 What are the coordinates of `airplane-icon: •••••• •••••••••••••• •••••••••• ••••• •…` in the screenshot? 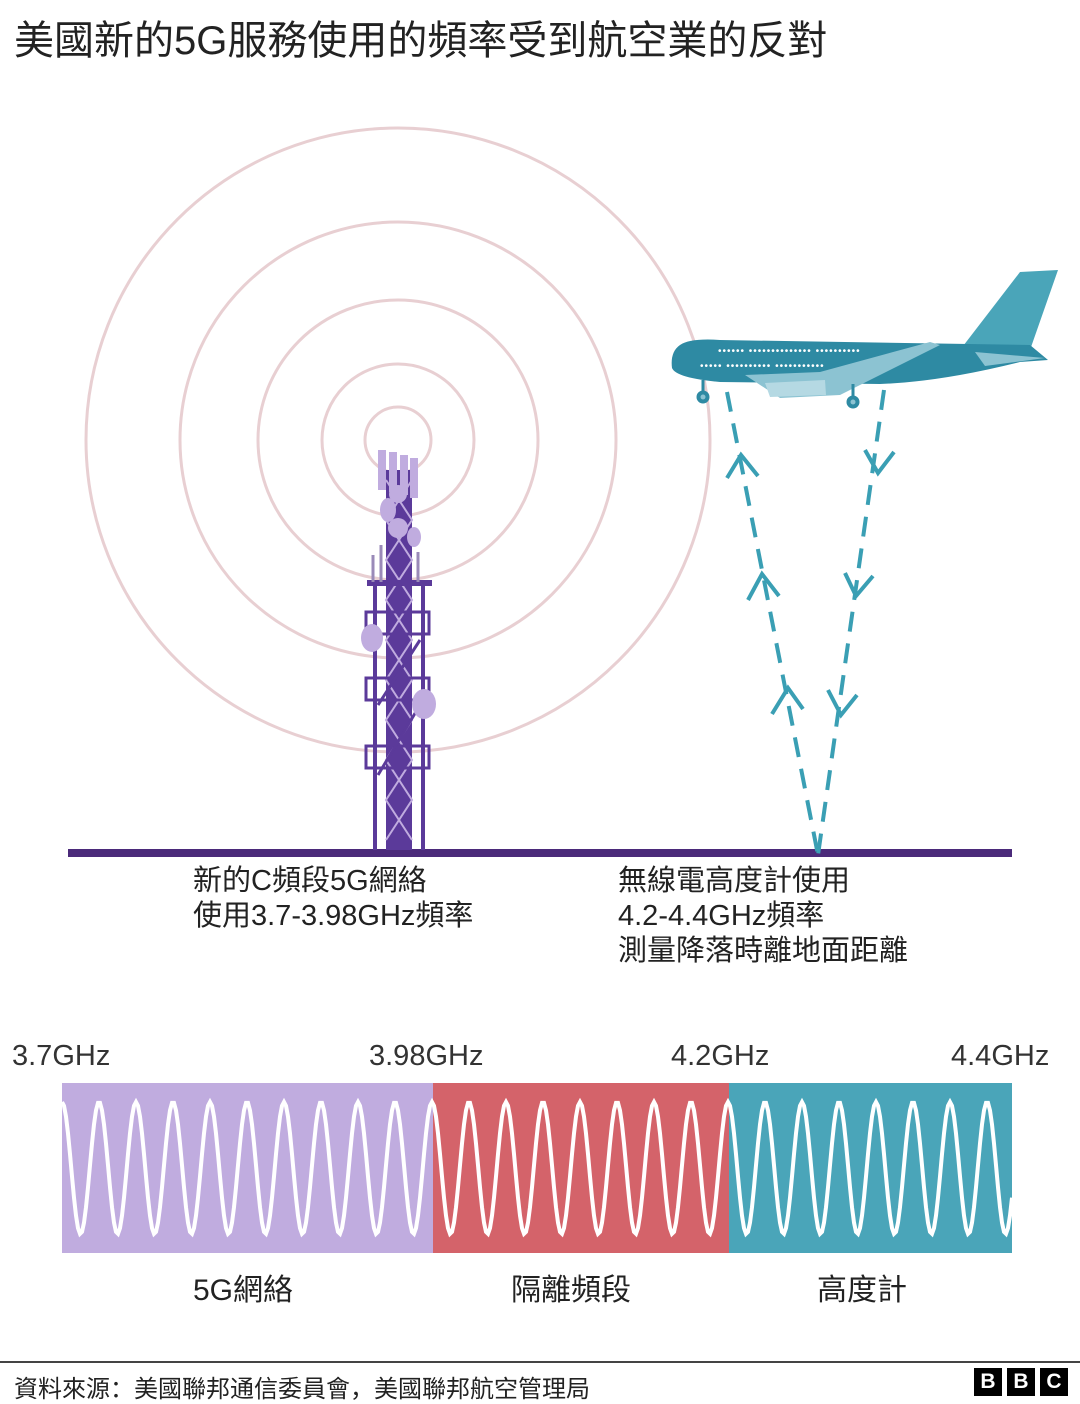 It's located at (864, 339).